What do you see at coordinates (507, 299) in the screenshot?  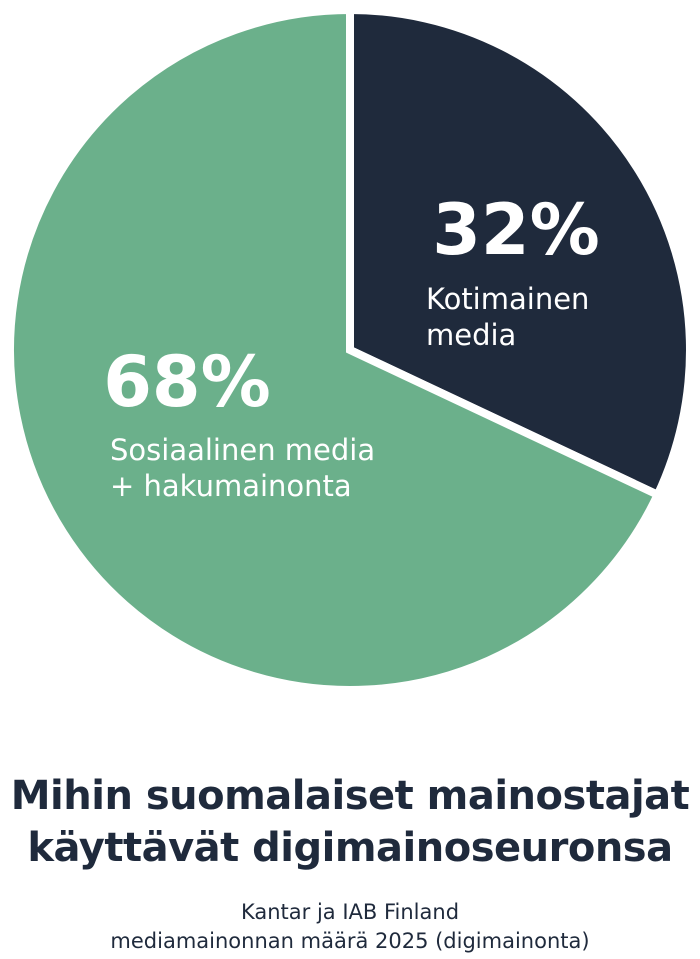 I see `slice-category-label-1-line-1: Kotimainen` at bounding box center [507, 299].